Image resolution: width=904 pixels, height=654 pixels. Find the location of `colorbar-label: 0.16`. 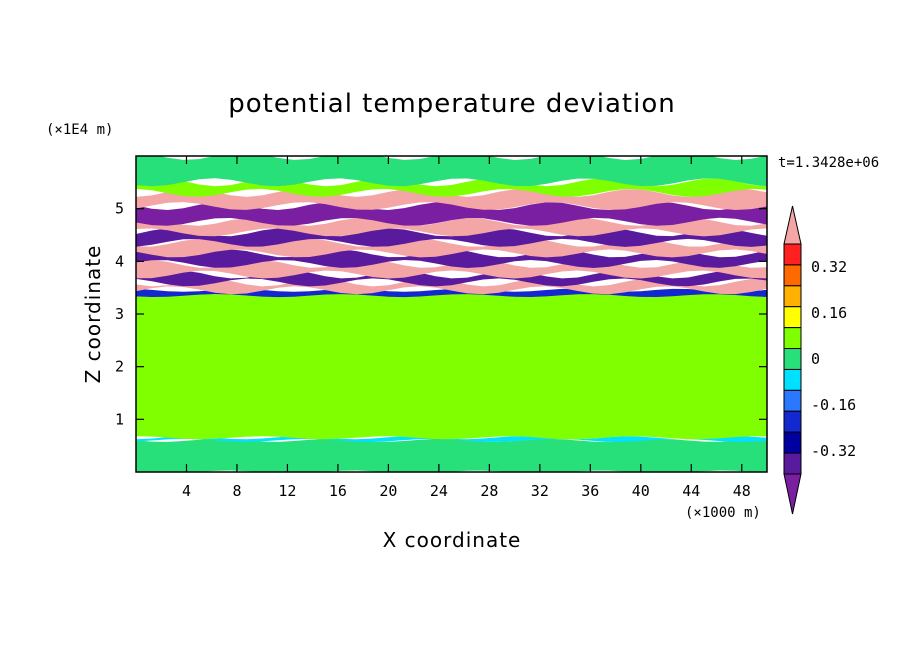

colorbar-label: 0.16 is located at coordinates (829, 313).